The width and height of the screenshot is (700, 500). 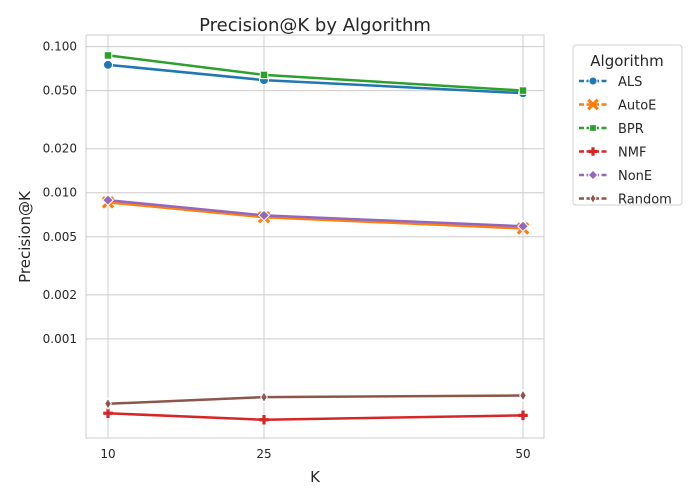 I want to click on legend-item-autoe: AutoE, so click(x=617, y=106).